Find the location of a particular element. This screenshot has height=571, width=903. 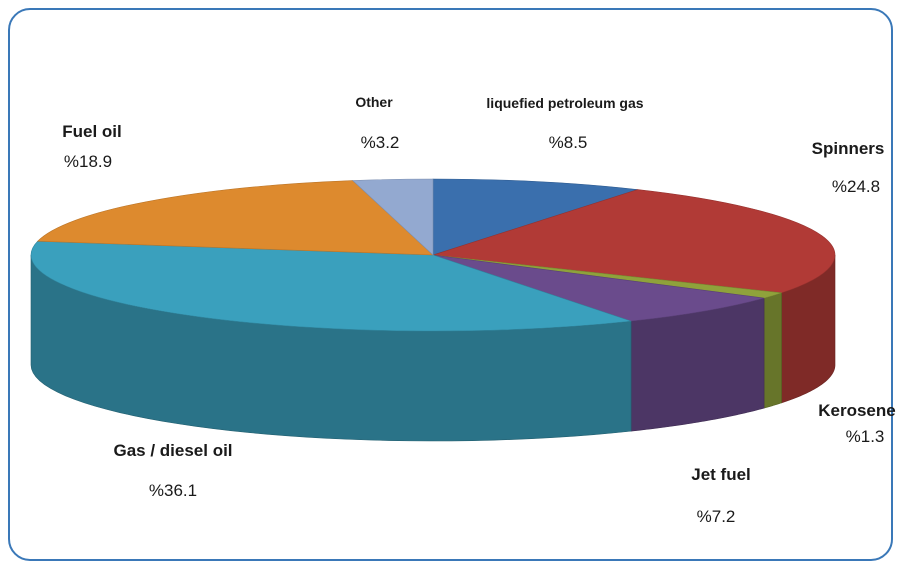

label-group-gas-diesel-oil: Gas / diesel oil %36.1 is located at coordinates (172, 470).